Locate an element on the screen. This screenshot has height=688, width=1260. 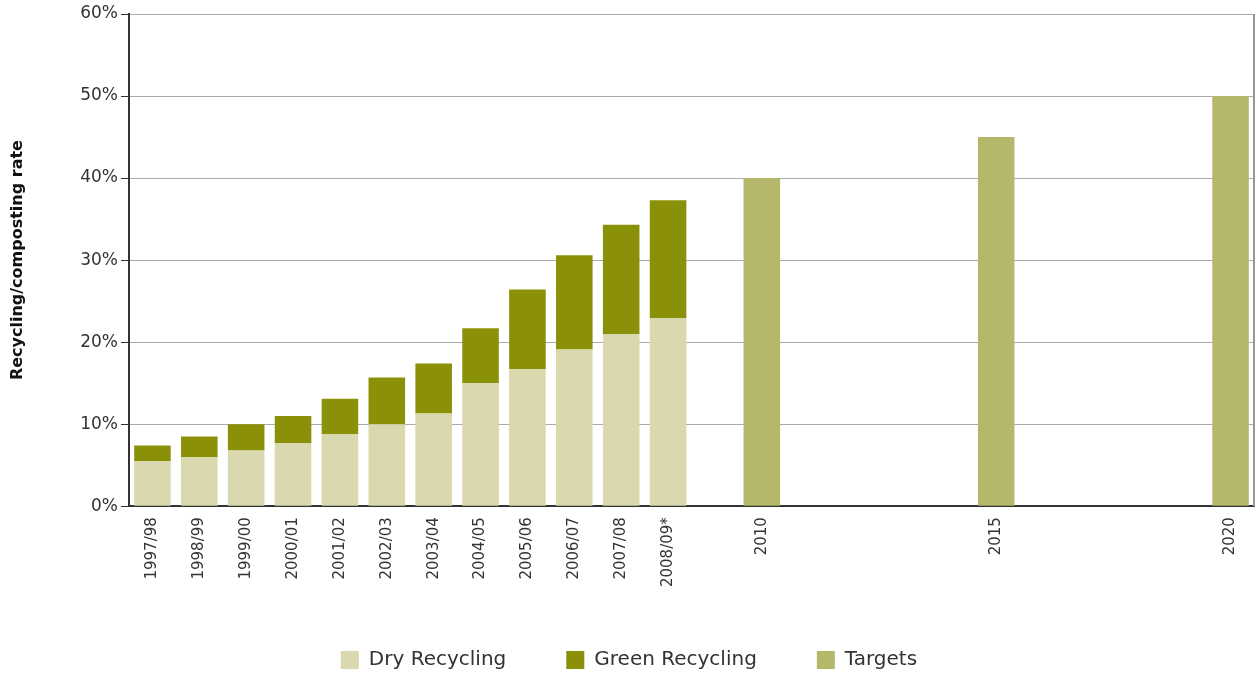
x-tick-label: 2007/08 is located at coordinates (620, 548).